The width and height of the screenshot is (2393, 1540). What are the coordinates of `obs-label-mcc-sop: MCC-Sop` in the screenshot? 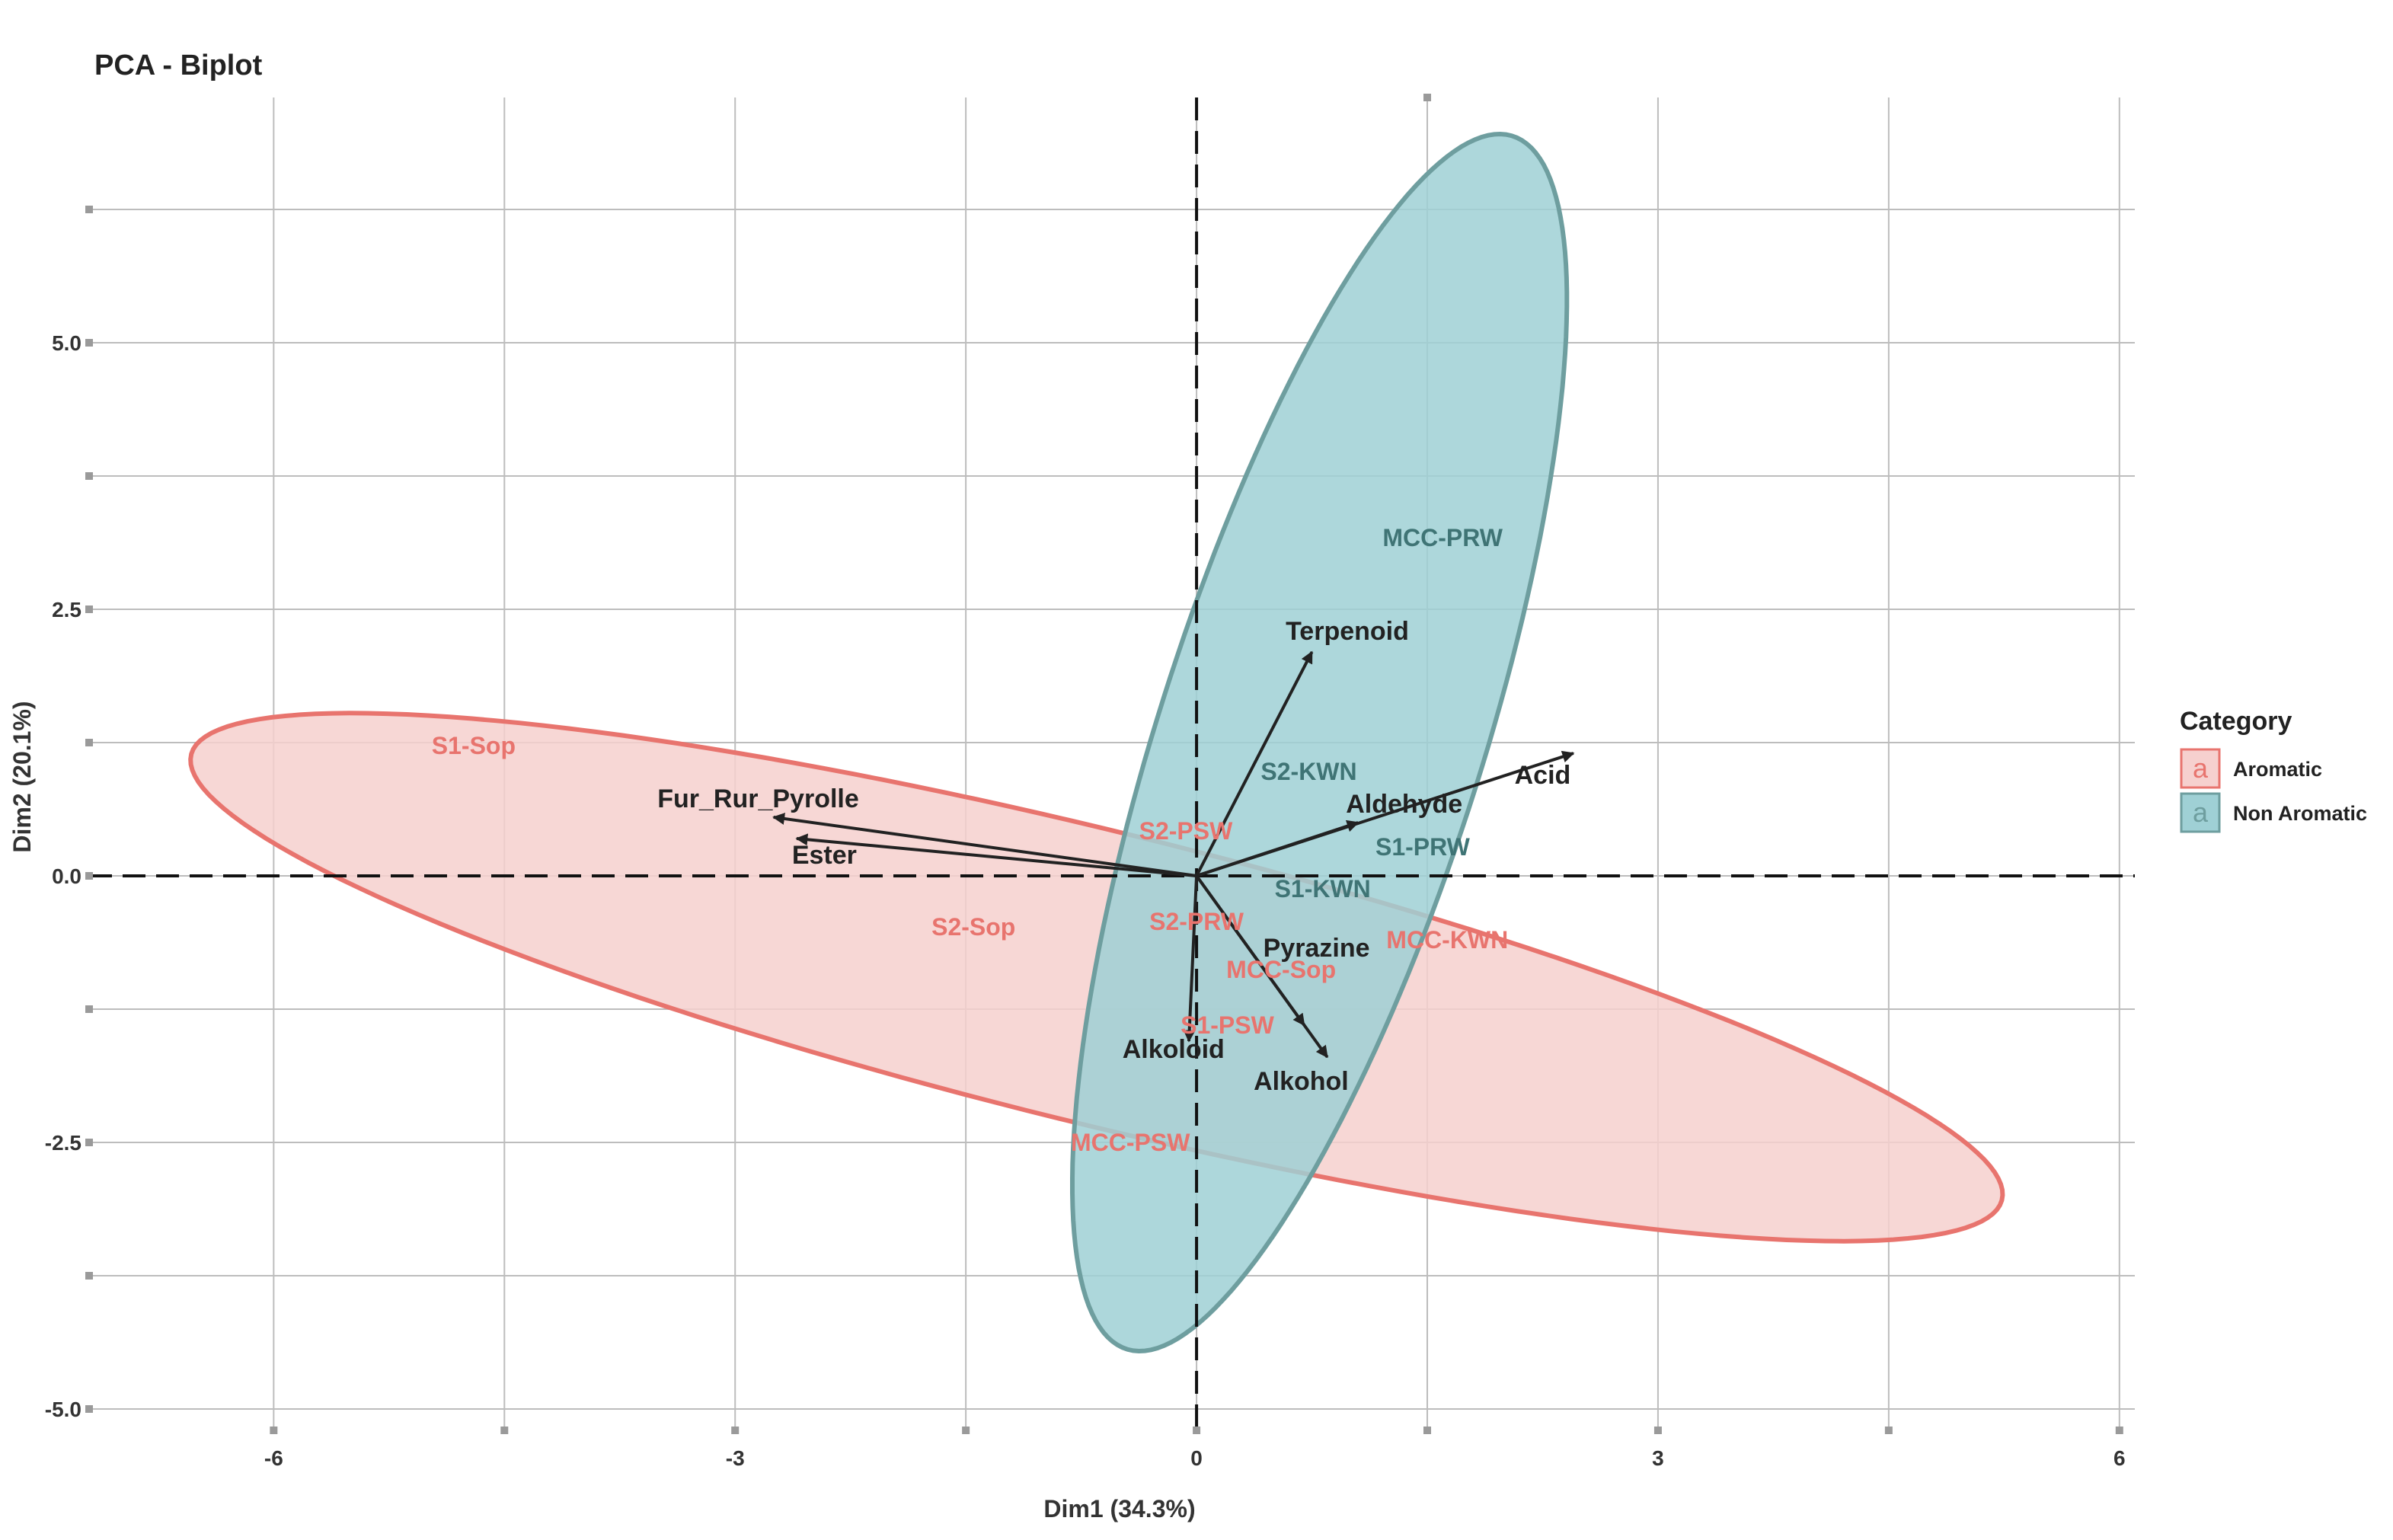 It's located at (1281, 969).